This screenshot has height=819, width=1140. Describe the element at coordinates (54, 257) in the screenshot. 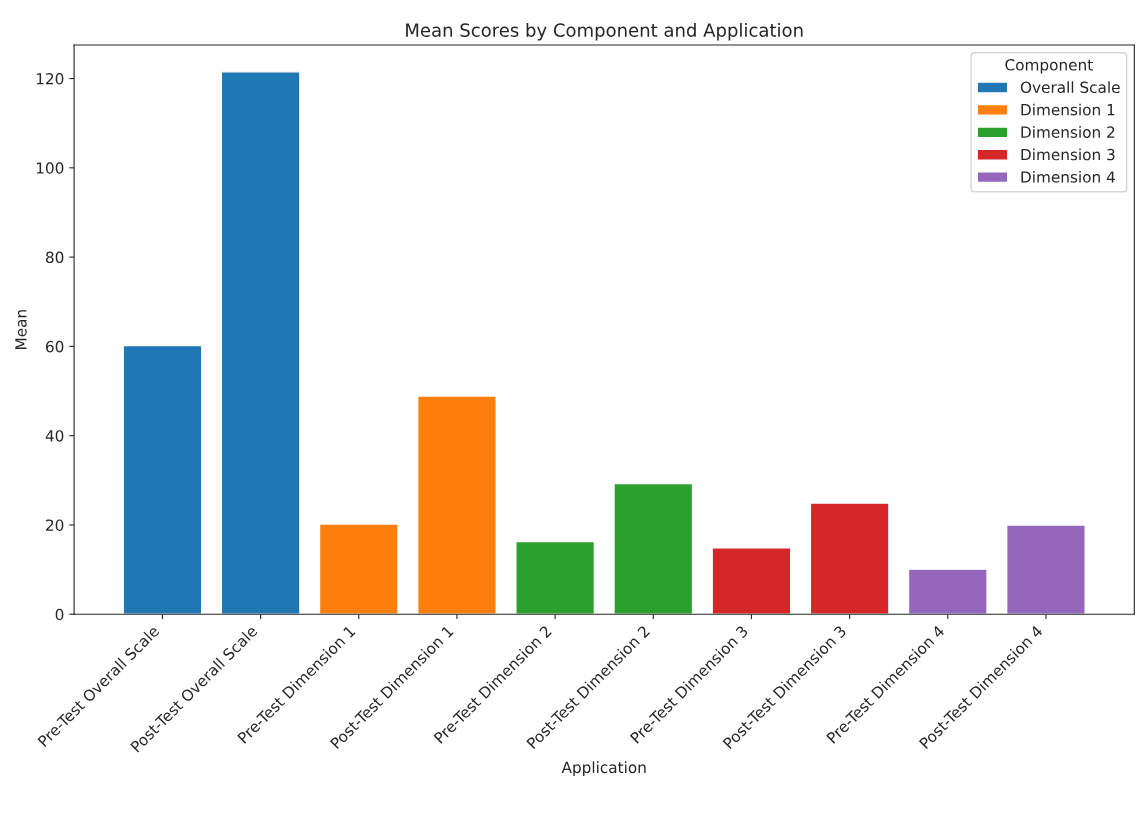

I see `y-tick-label: 80` at that location.